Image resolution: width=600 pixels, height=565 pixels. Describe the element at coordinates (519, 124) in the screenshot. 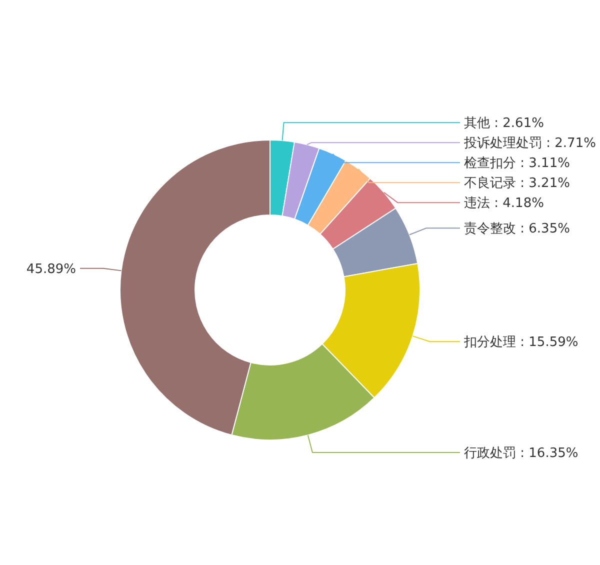

I see `data-label: : 2.61%` at that location.